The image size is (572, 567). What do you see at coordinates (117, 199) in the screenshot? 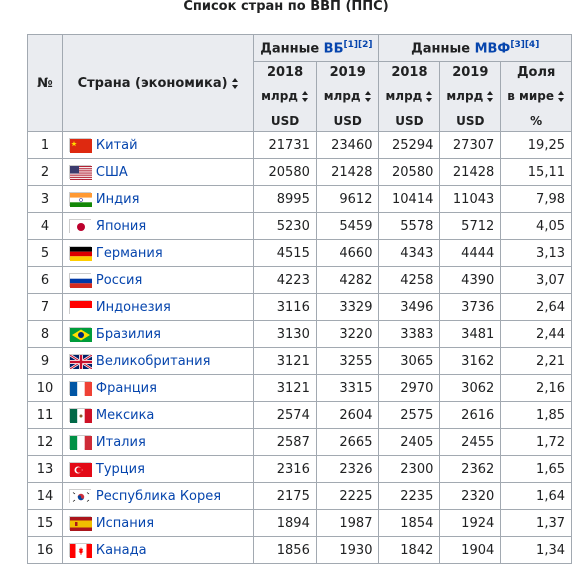
I see `country-link: Индия` at bounding box center [117, 199].